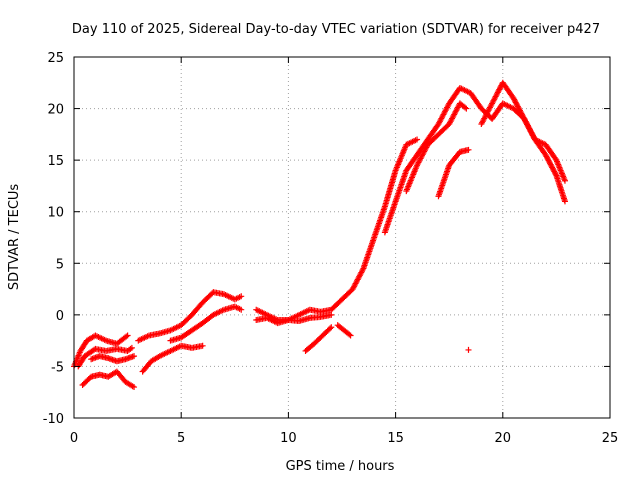 The image size is (640, 480). I want to click on y-tick-label: 0, so click(60, 316).